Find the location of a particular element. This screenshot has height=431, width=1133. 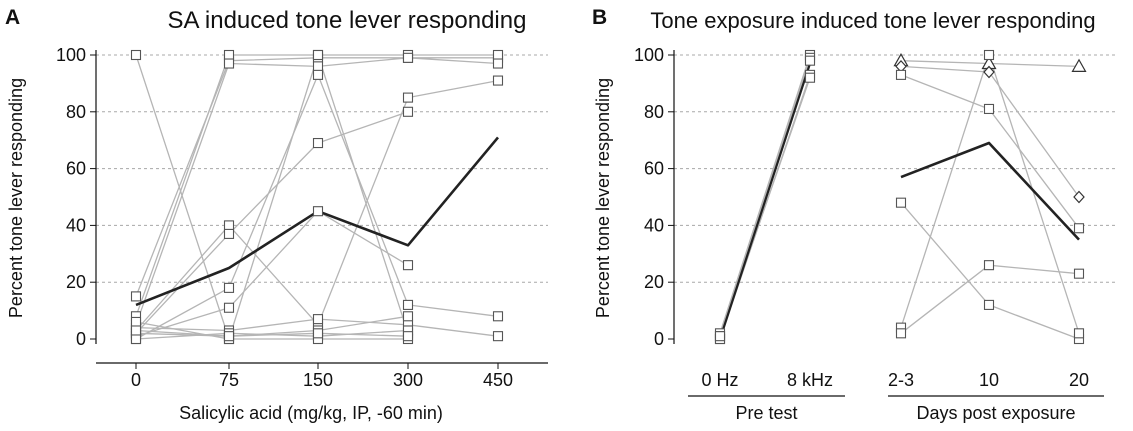

panel-a-ylabel: Percent tone lever responding is located at coordinates (16, 198).